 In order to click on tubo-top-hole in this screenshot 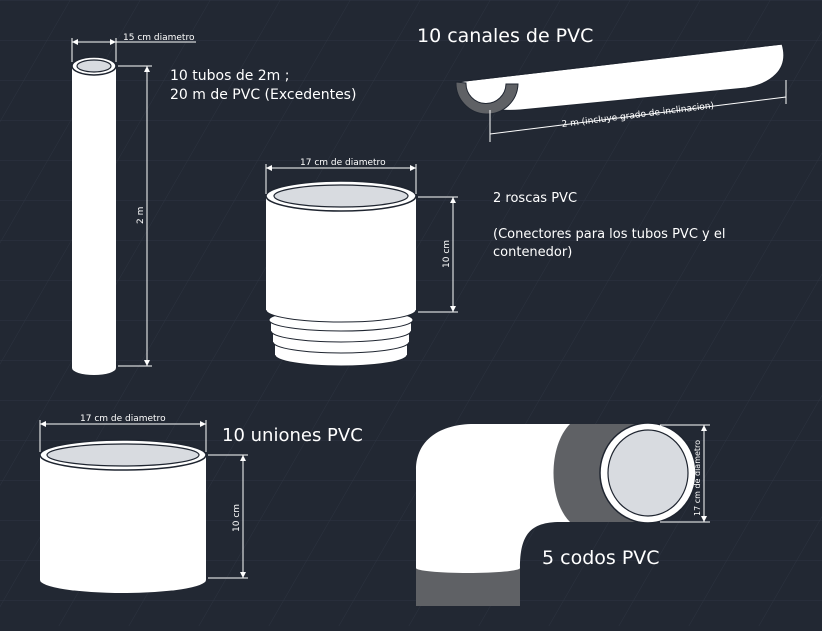, I will do `click(94, 66)`.